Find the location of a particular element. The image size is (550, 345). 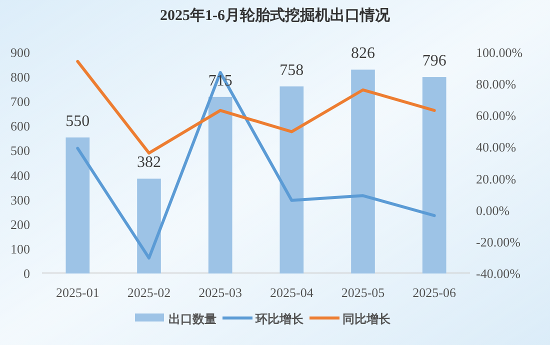

y-tick-label: 600 is located at coordinates (20, 126).